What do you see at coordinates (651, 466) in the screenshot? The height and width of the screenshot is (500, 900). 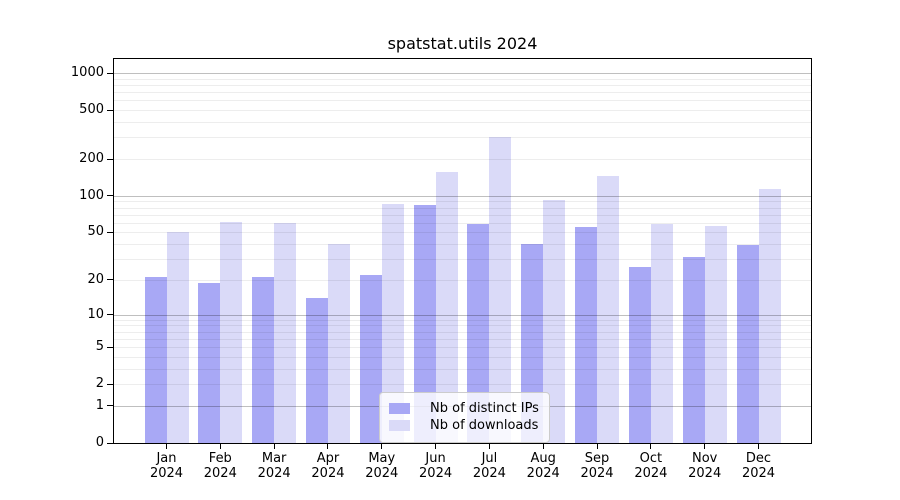 I see `x-tick-label-oct: Oct 2024` at bounding box center [651, 466].